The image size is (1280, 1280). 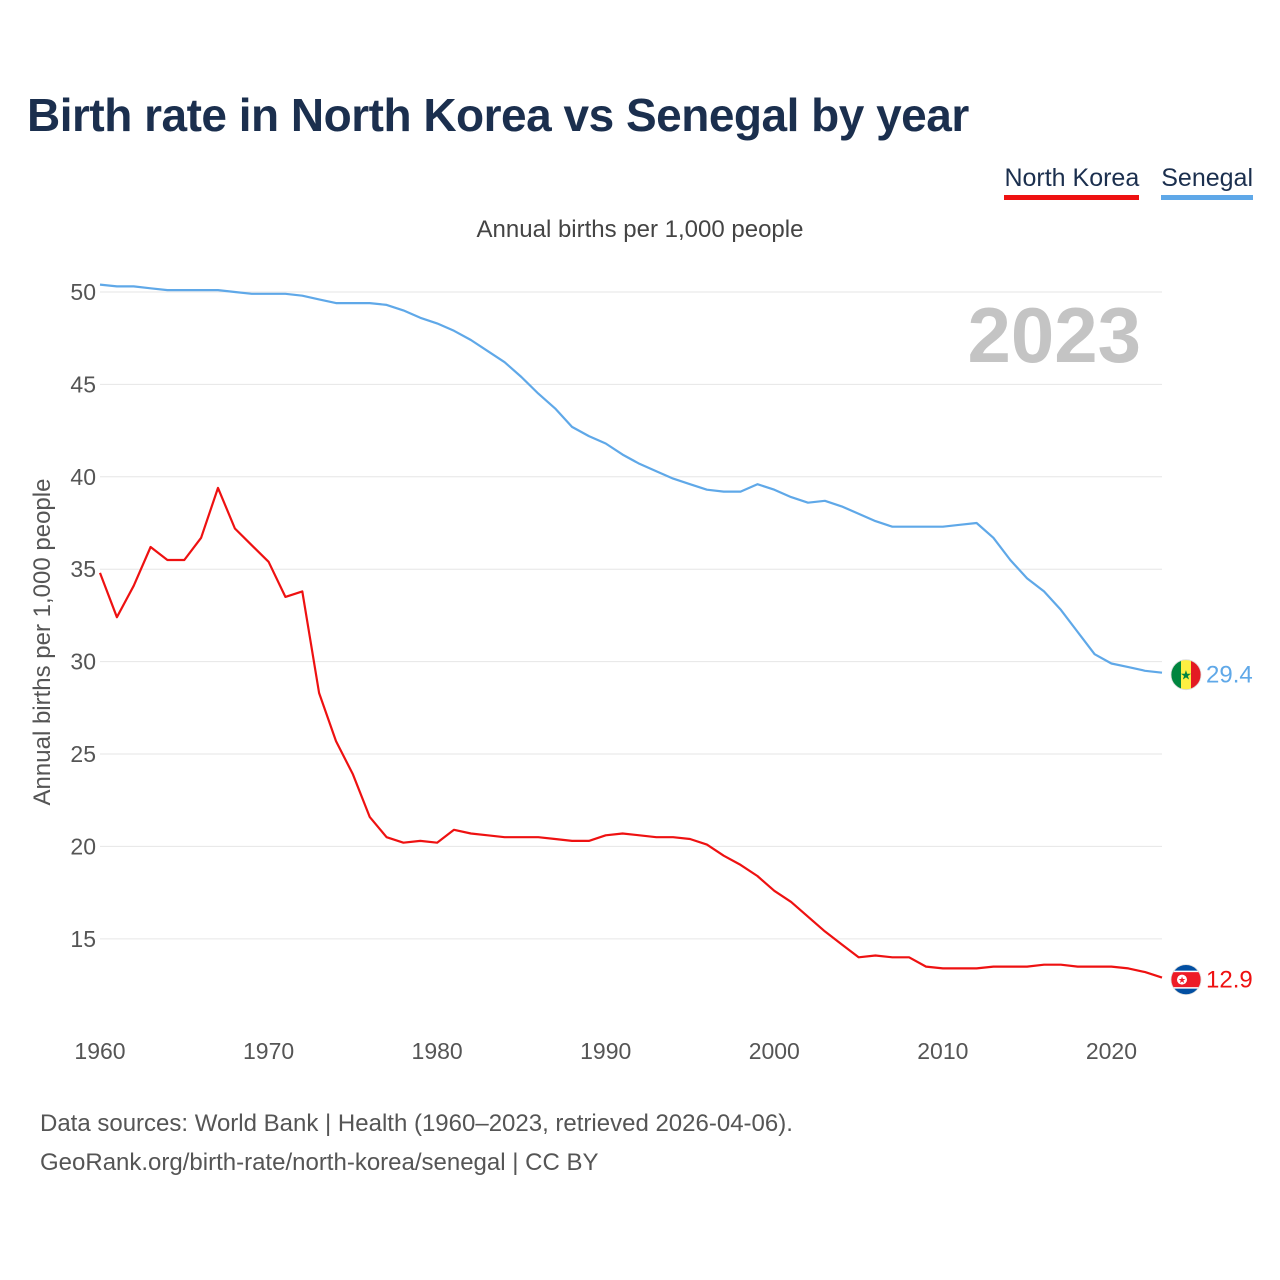 I want to click on flag-icon-north-korea: ★, so click(x=1186, y=980).